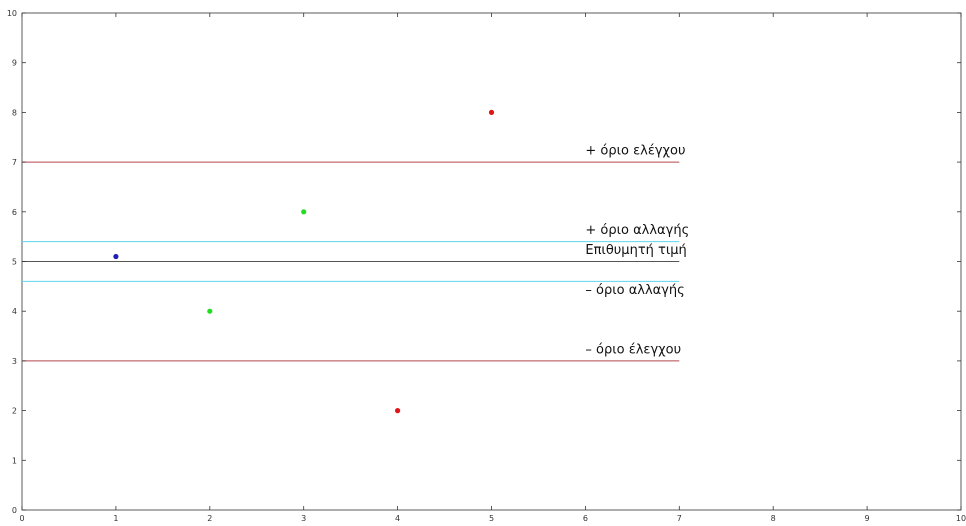  I want to click on line-annotation: – όριο έλεγχου, so click(633, 349).